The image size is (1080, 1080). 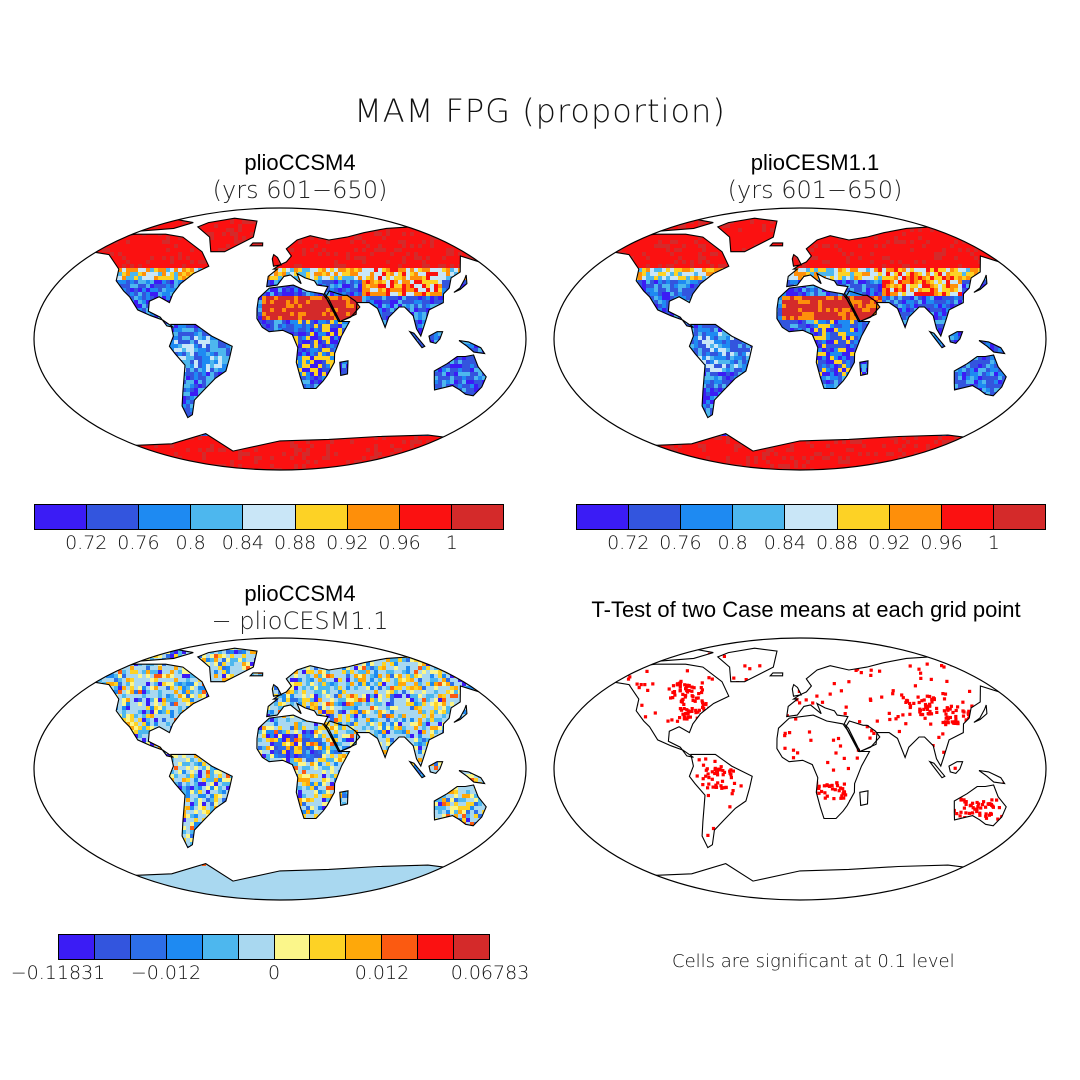 What do you see at coordinates (269, 517) in the screenshot?
I see `colorbar-tl` at bounding box center [269, 517].